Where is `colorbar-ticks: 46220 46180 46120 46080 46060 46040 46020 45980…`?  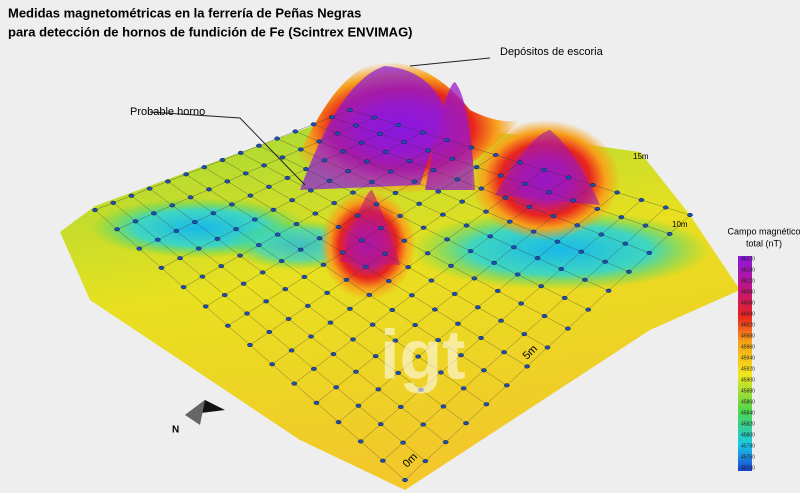
colorbar-ticks: 46220 46180 46120 46080 46060 46040 46020 45980… is located at coordinates (748, 363).